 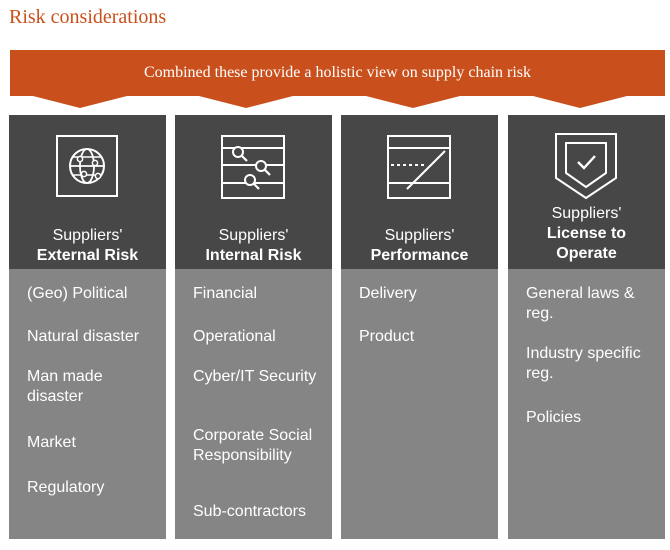 I want to click on magnifier-sliders-icon, so click(x=253, y=167).